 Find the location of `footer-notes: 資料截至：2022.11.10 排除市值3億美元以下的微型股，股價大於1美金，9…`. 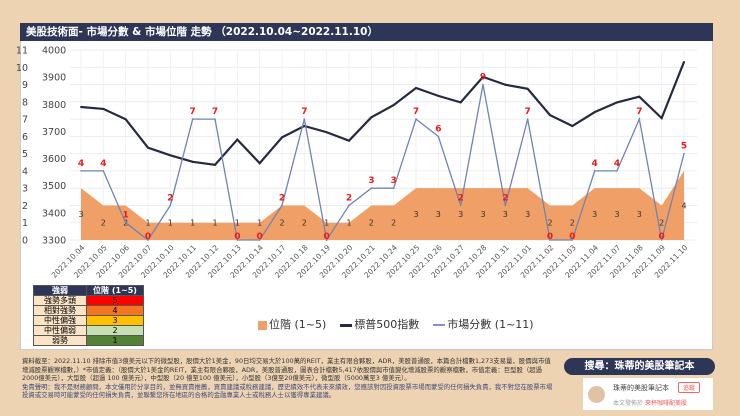

footer-notes: 資料截至：2022.11.10 排除市值3億美元以下的微型股，股價大於1美金，9… is located at coordinates (289, 378).